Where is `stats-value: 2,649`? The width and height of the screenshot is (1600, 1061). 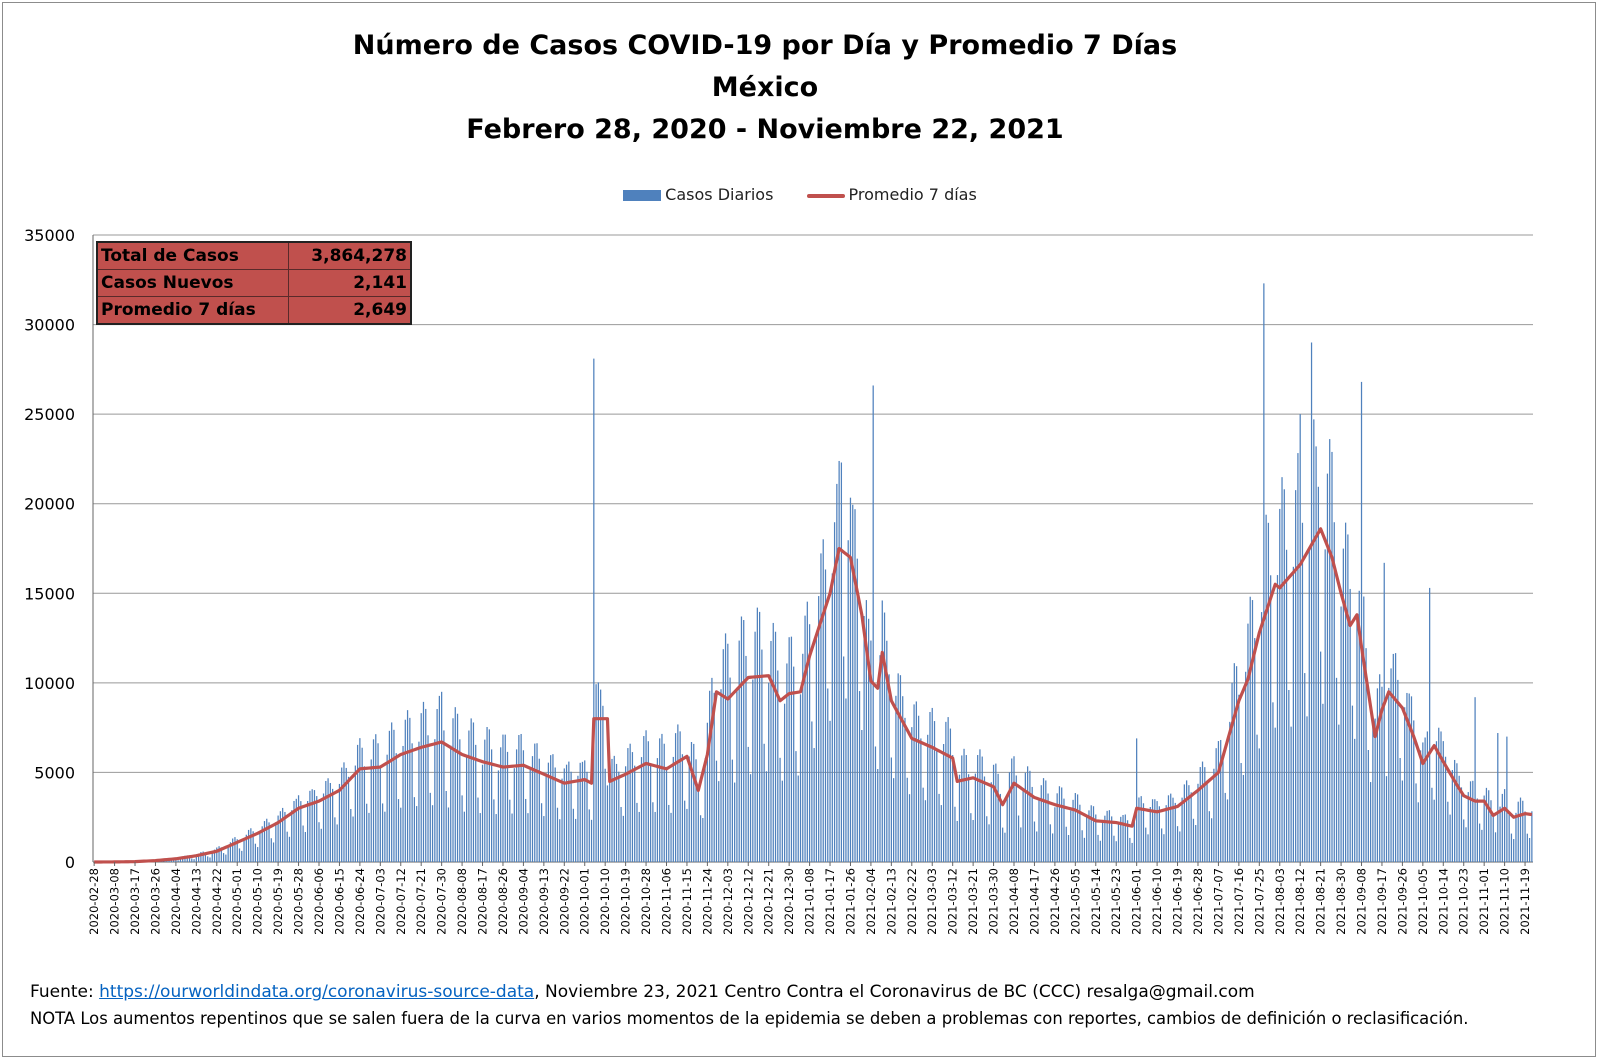 stats-value: 2,649 is located at coordinates (350, 310).